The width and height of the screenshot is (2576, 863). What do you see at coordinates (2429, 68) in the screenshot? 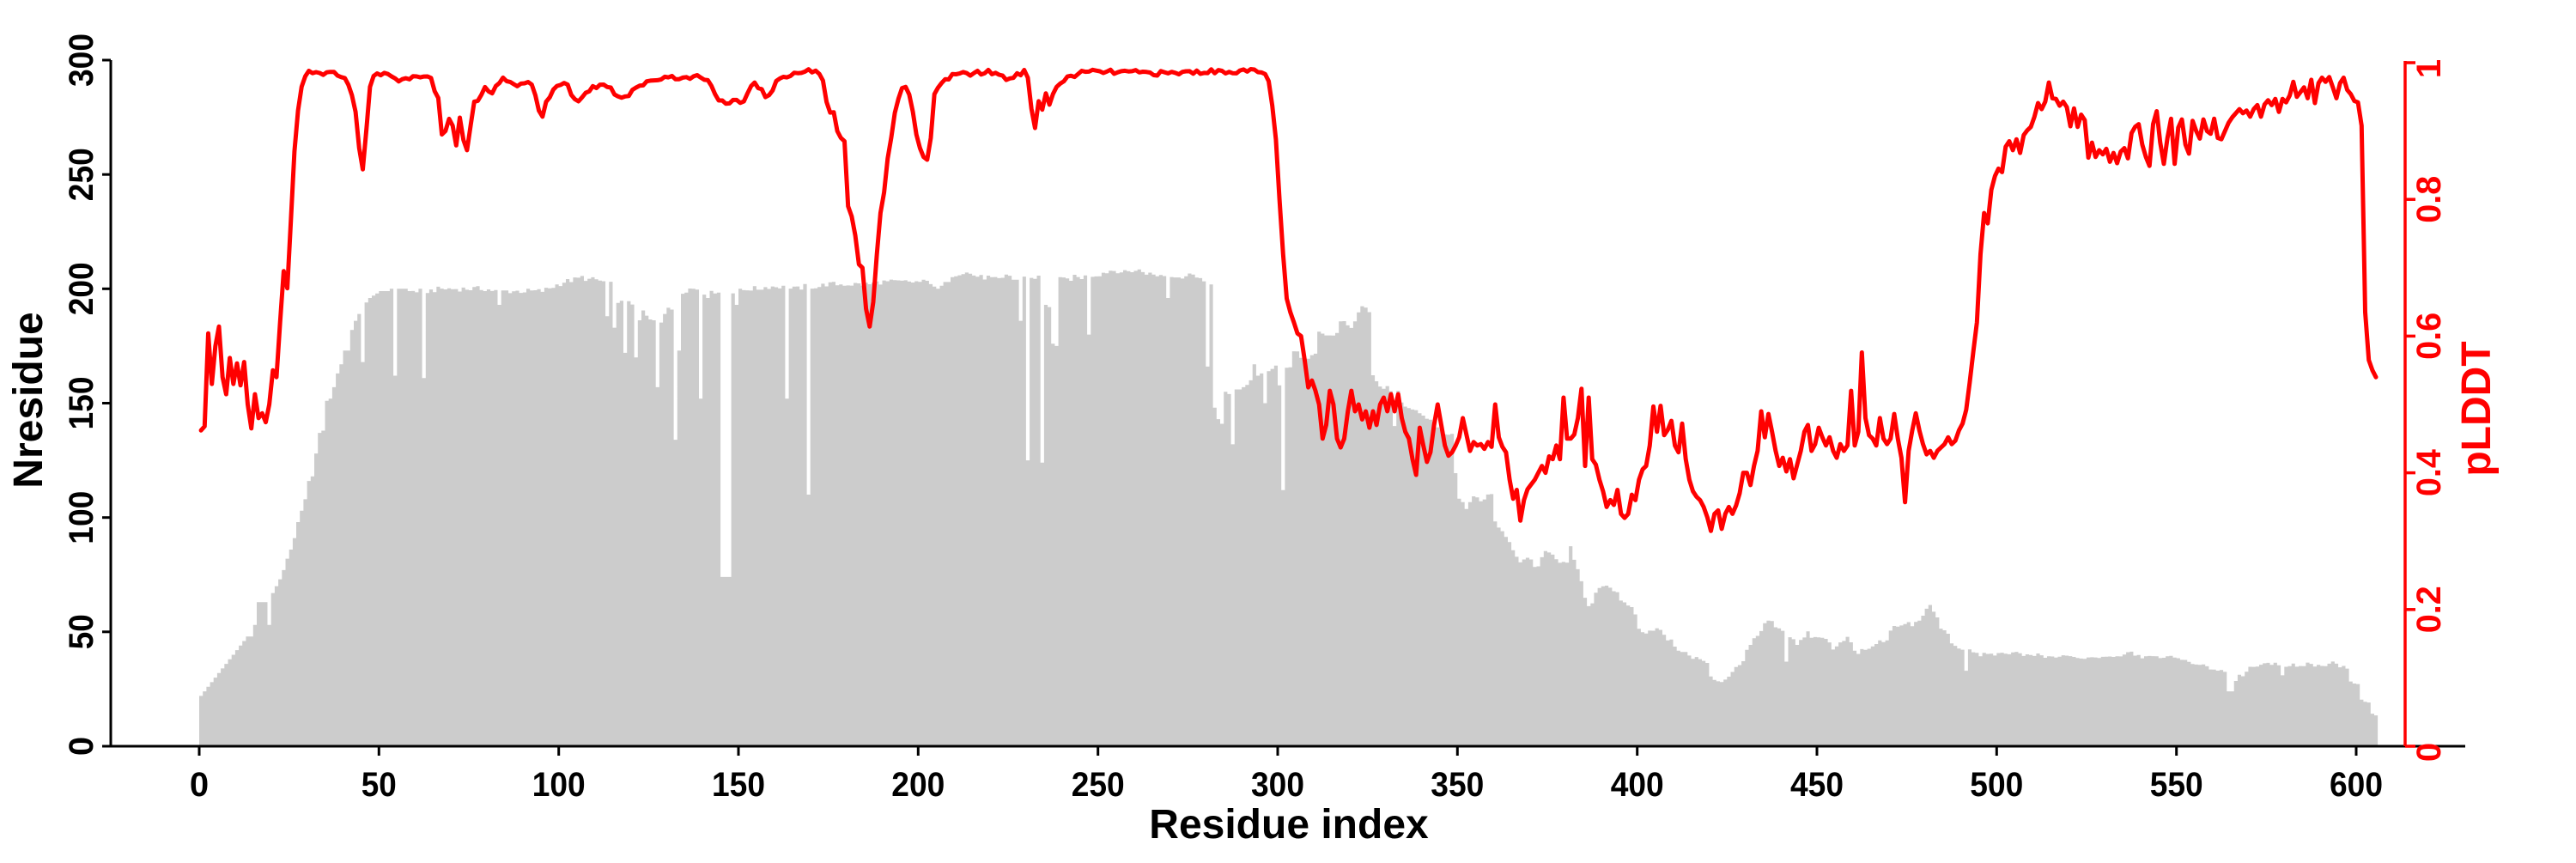
I see `svg-text: 1` at bounding box center [2429, 68].